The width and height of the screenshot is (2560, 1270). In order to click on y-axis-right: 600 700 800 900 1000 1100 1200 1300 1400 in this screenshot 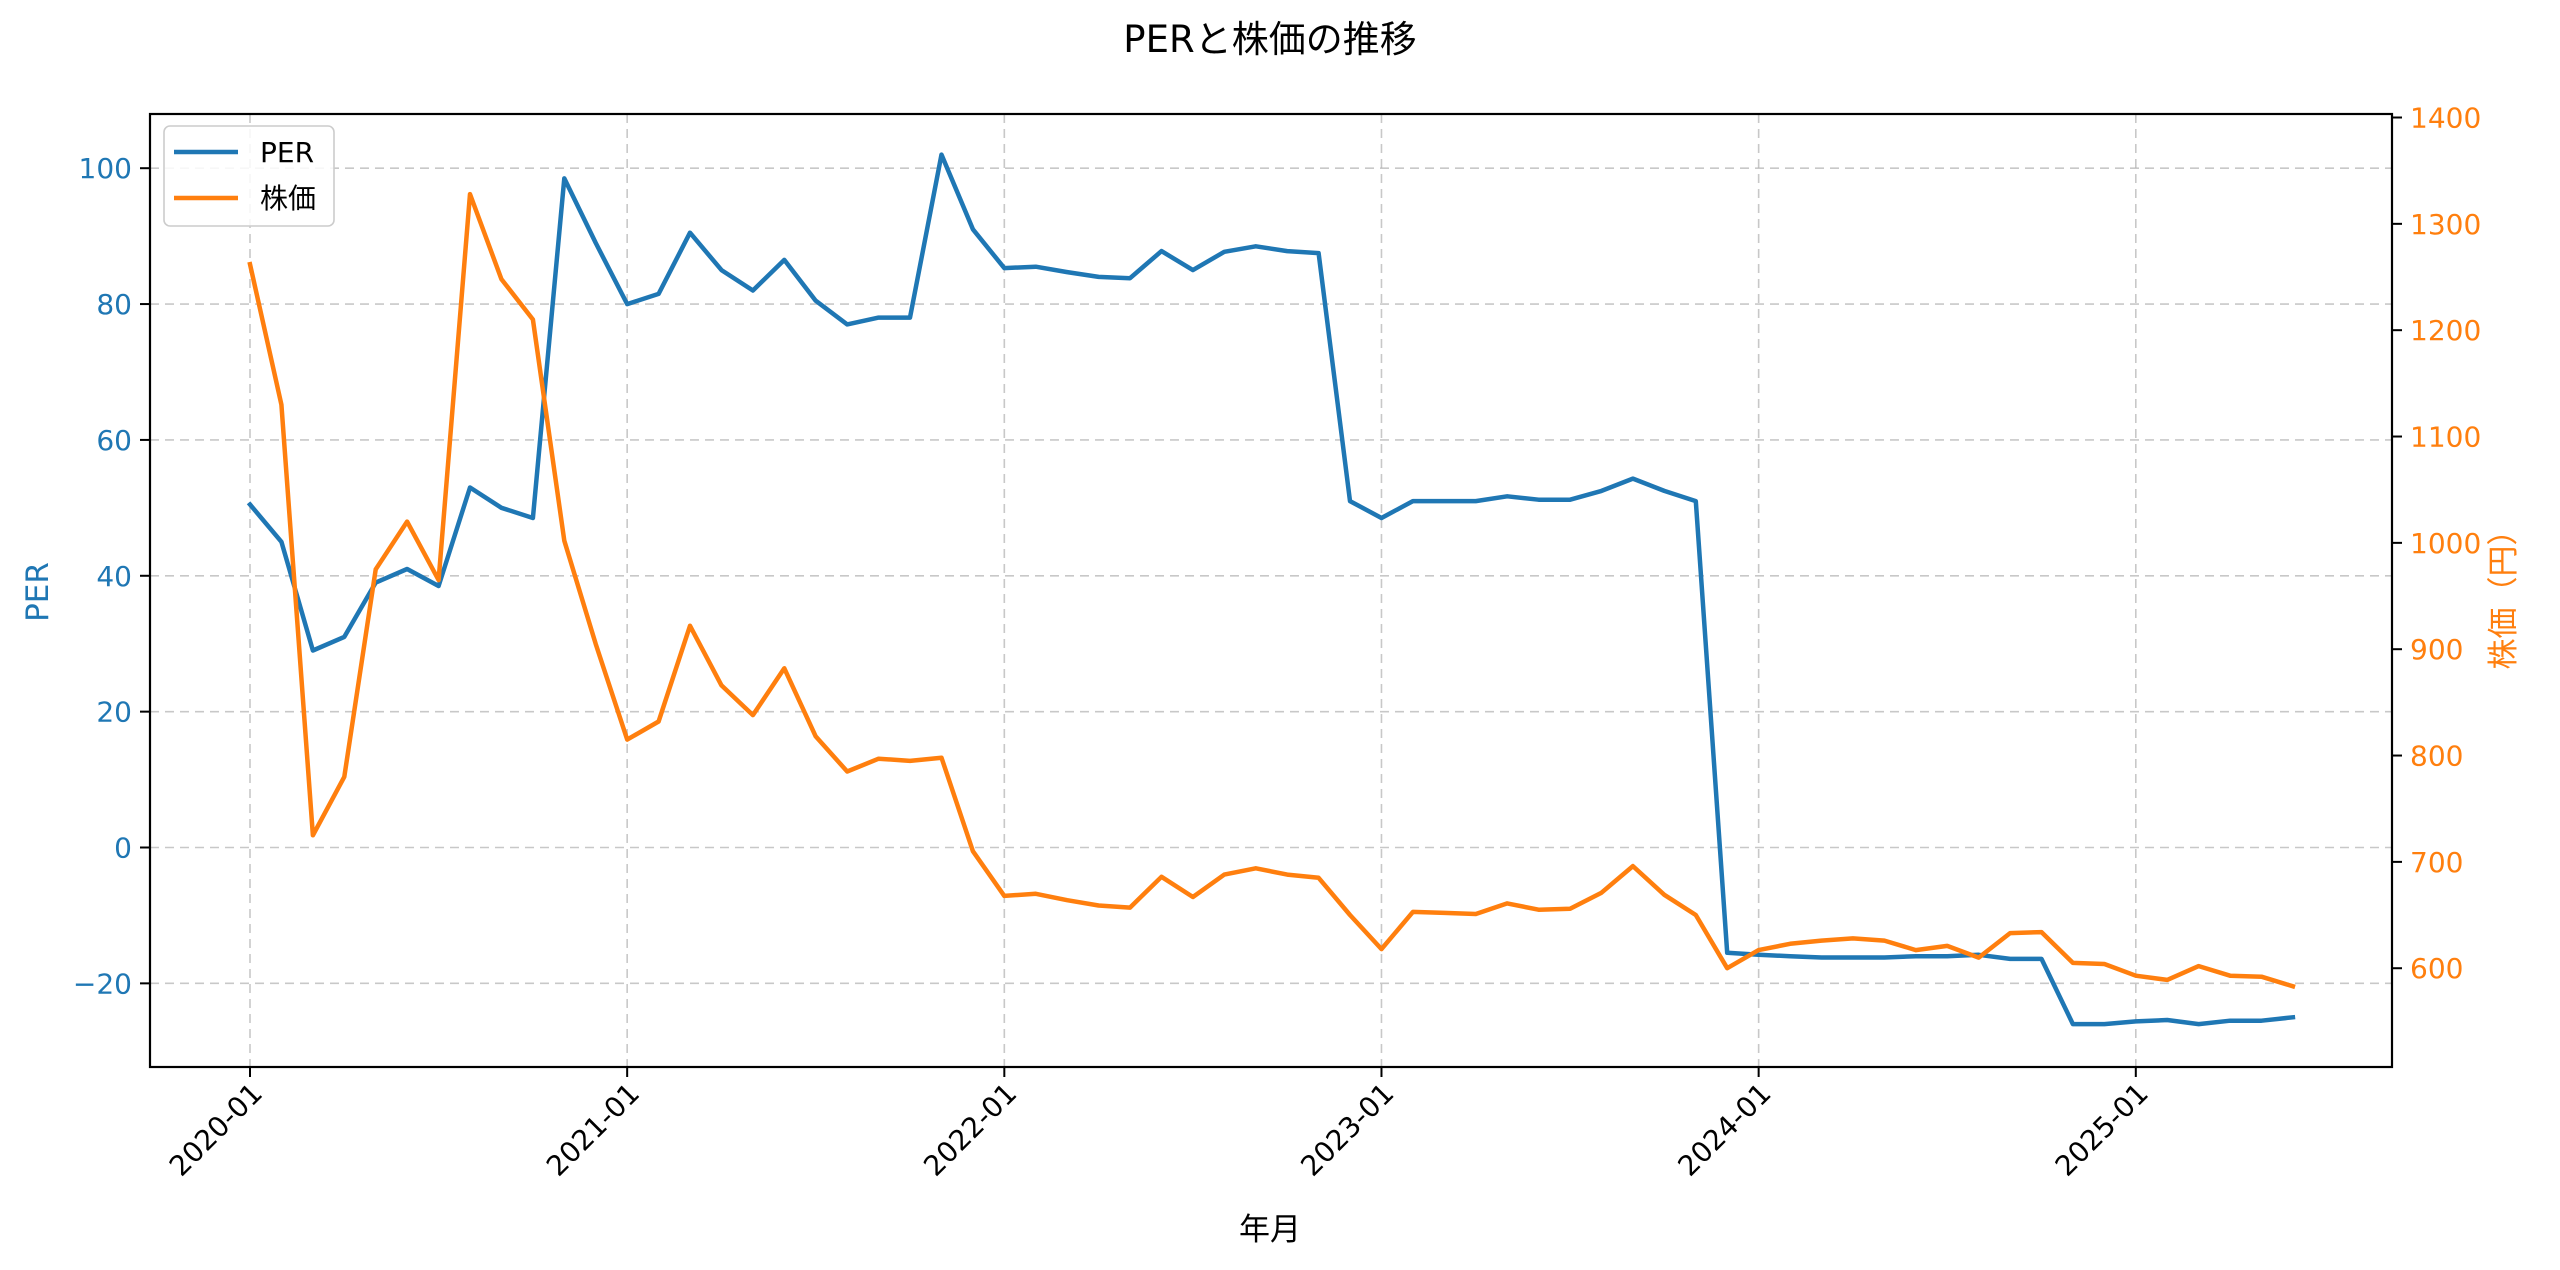, I will do `click(2436, 543)`.